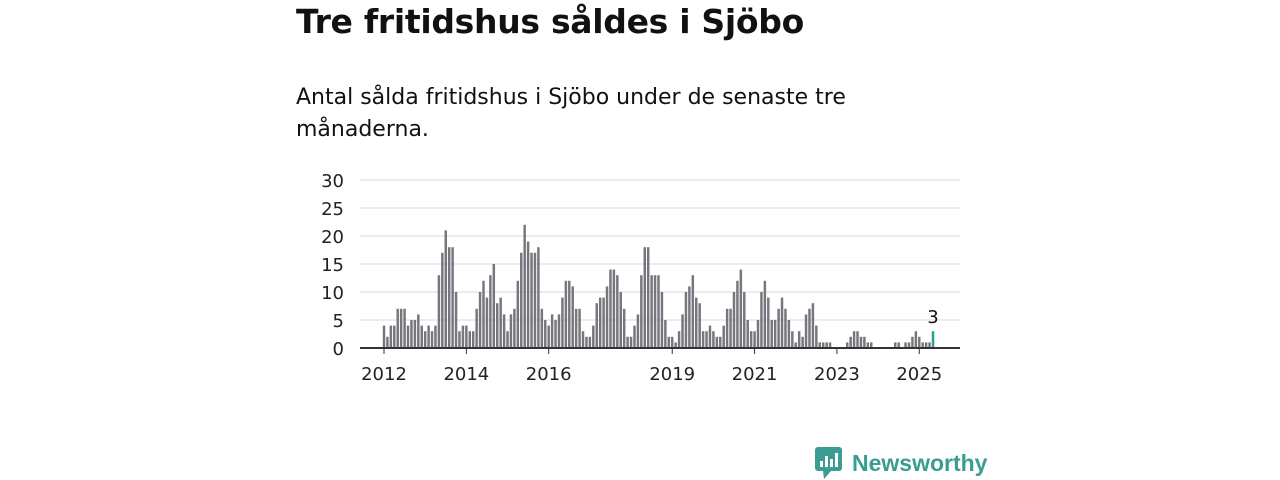 The image size is (1280, 480). I want to click on y-tick-label: 5, so click(338, 321).